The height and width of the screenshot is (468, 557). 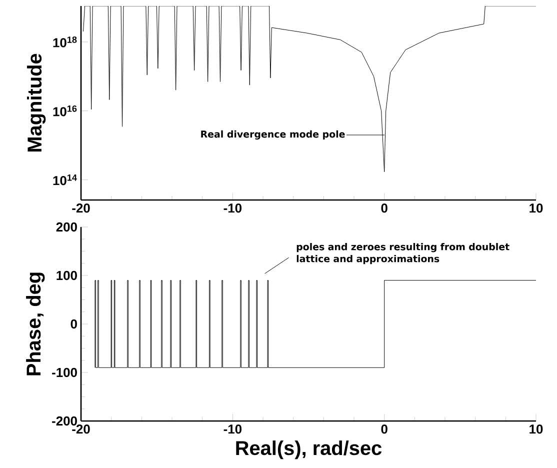 I want to click on annotation: poles and zeroes resulting from doublet lattice and approximations, so click(x=403, y=253).